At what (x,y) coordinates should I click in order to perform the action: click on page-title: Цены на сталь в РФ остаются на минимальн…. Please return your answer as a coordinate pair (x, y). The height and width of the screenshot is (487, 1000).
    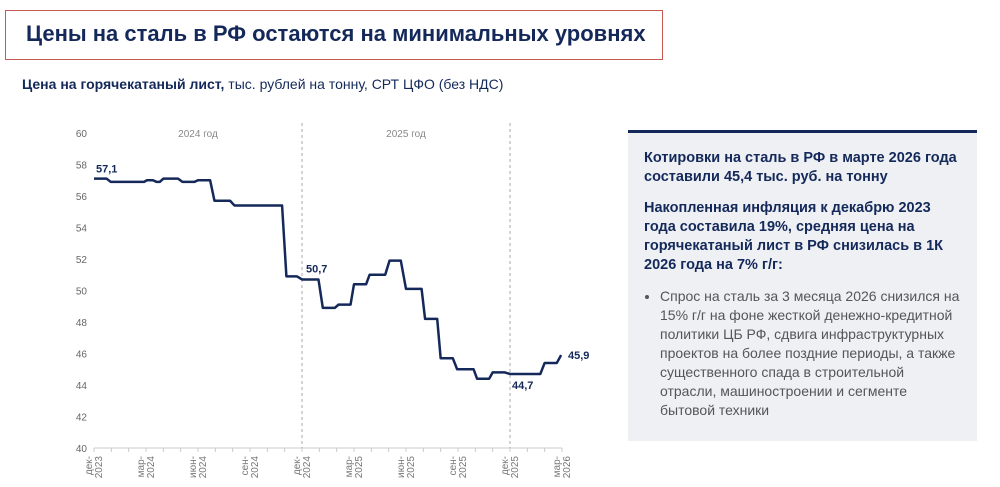
    Looking at the image, I should click on (336, 33).